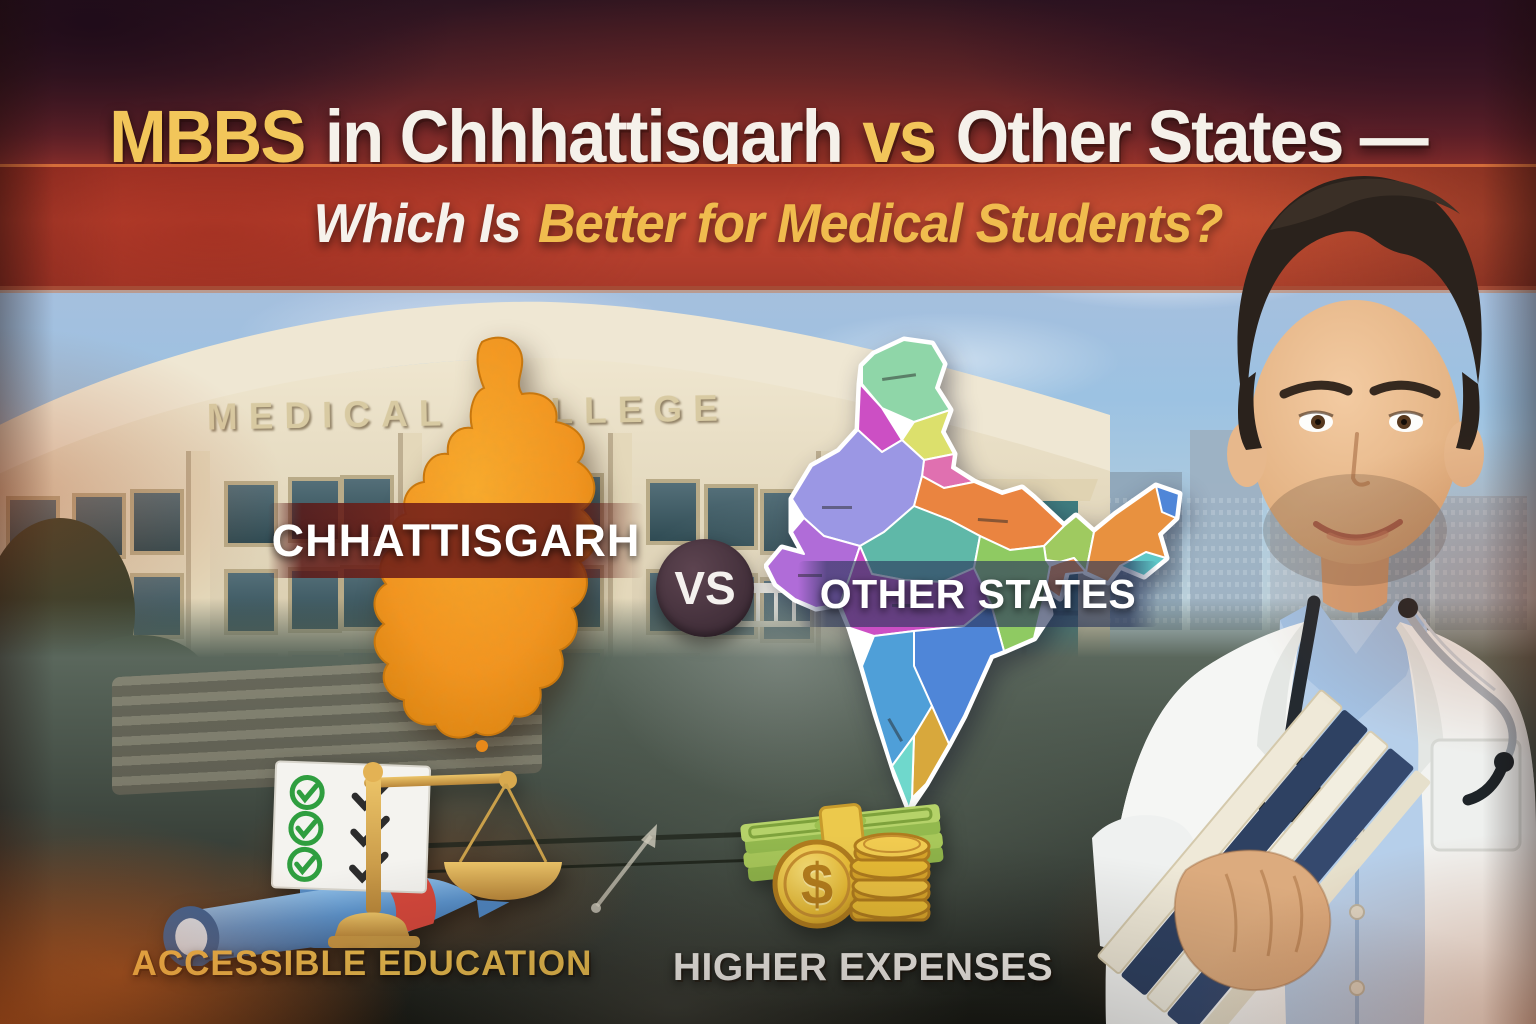  Describe the element at coordinates (362, 863) in the screenshot. I see `education-icons` at that location.